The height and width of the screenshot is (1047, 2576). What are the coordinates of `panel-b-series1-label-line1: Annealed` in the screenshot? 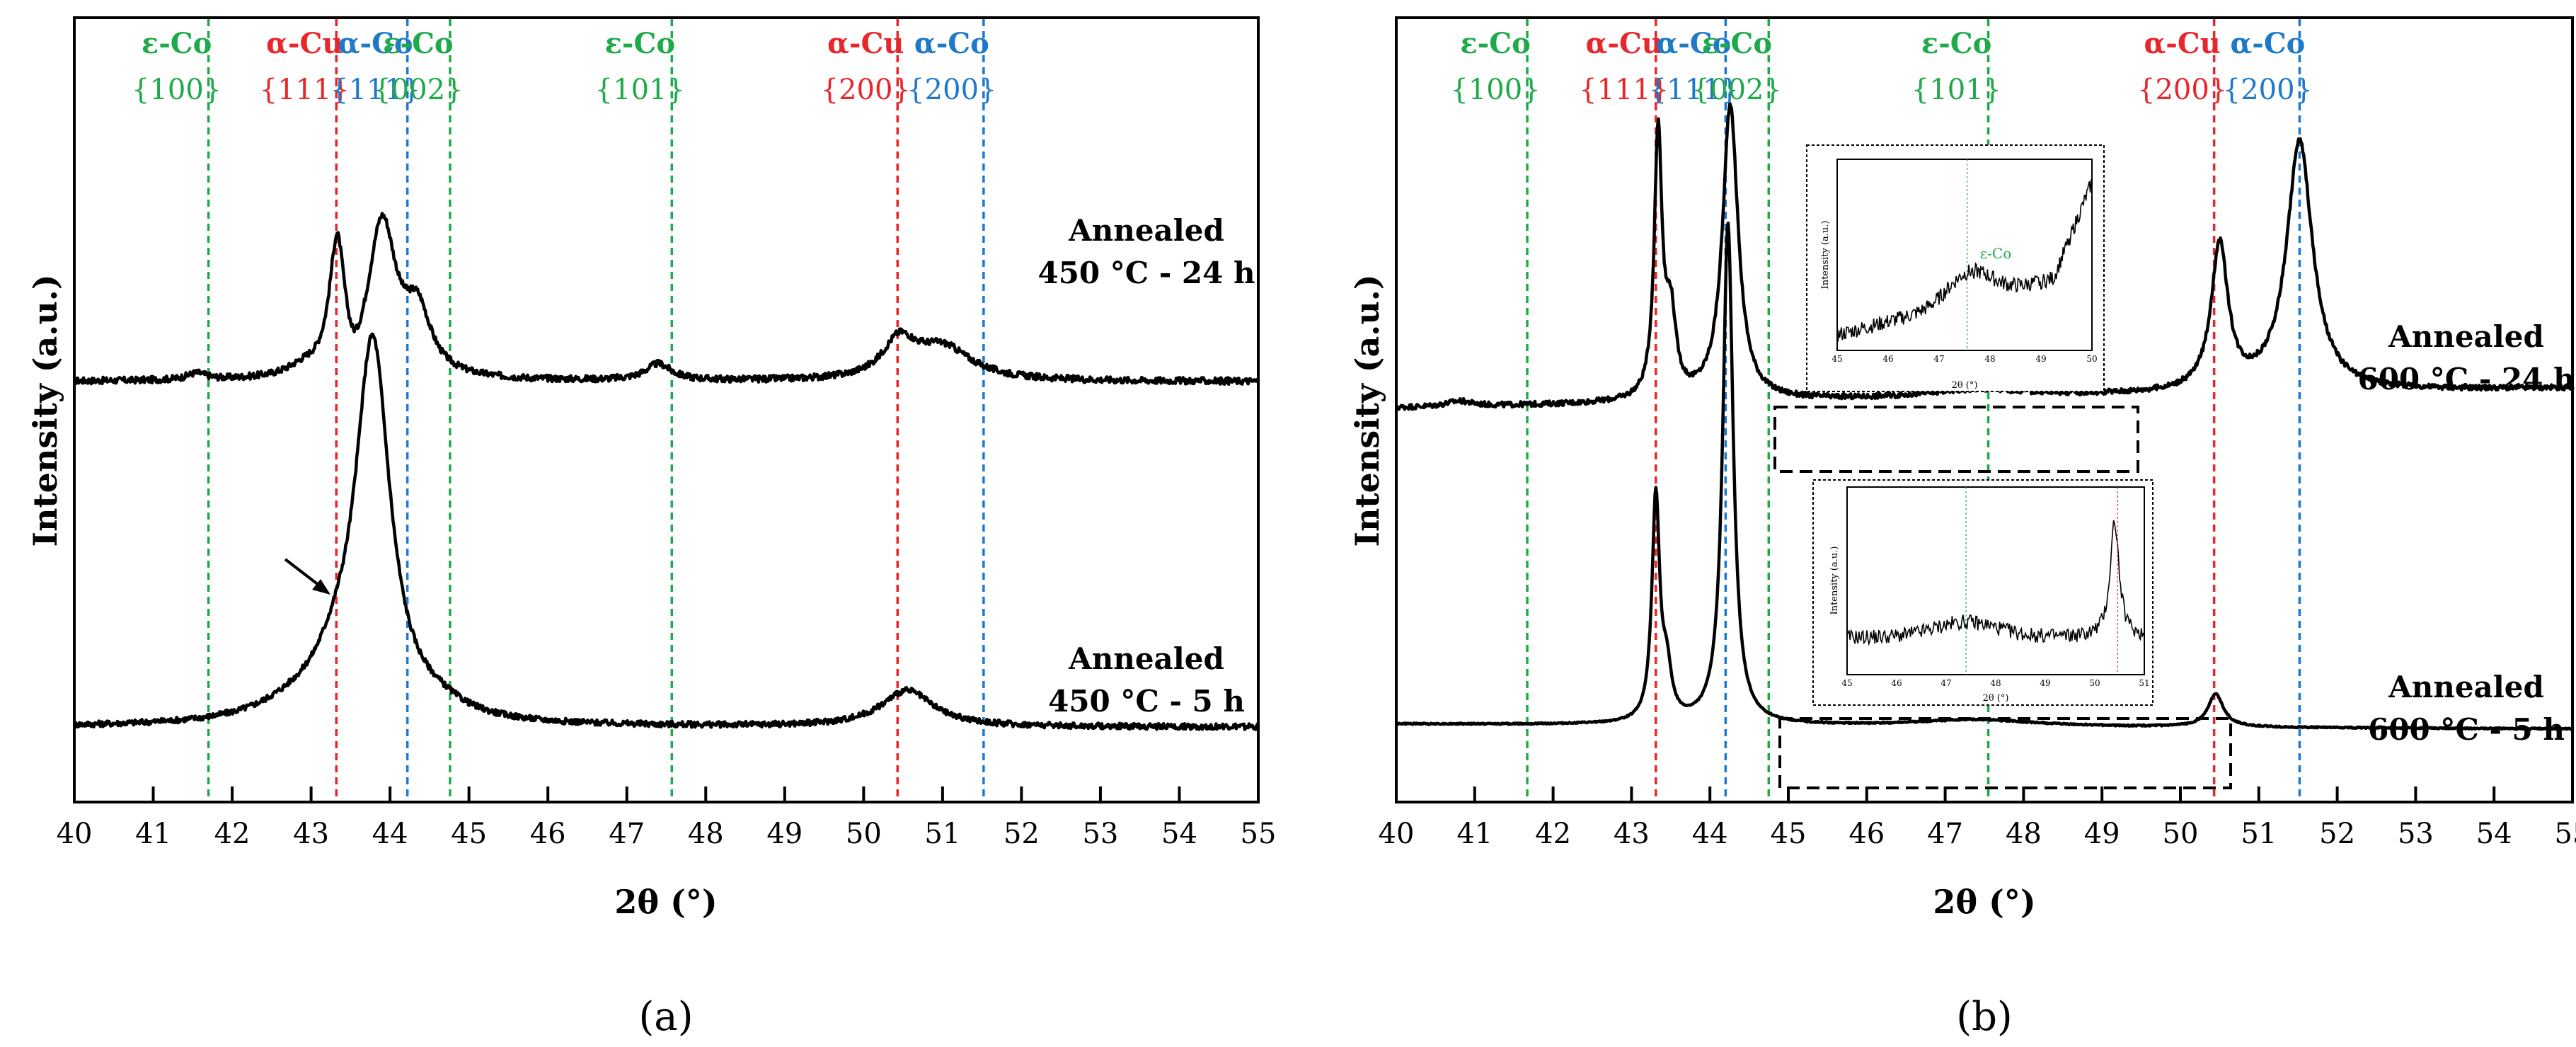 It's located at (2466, 336).